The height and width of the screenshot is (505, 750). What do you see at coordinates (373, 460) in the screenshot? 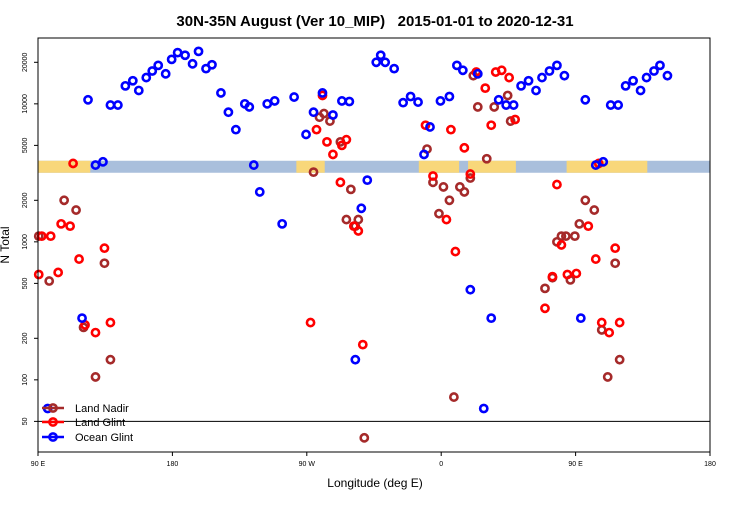
I see `x-axis: 90 E 180 90 W 0 90 E 180` at bounding box center [373, 460].